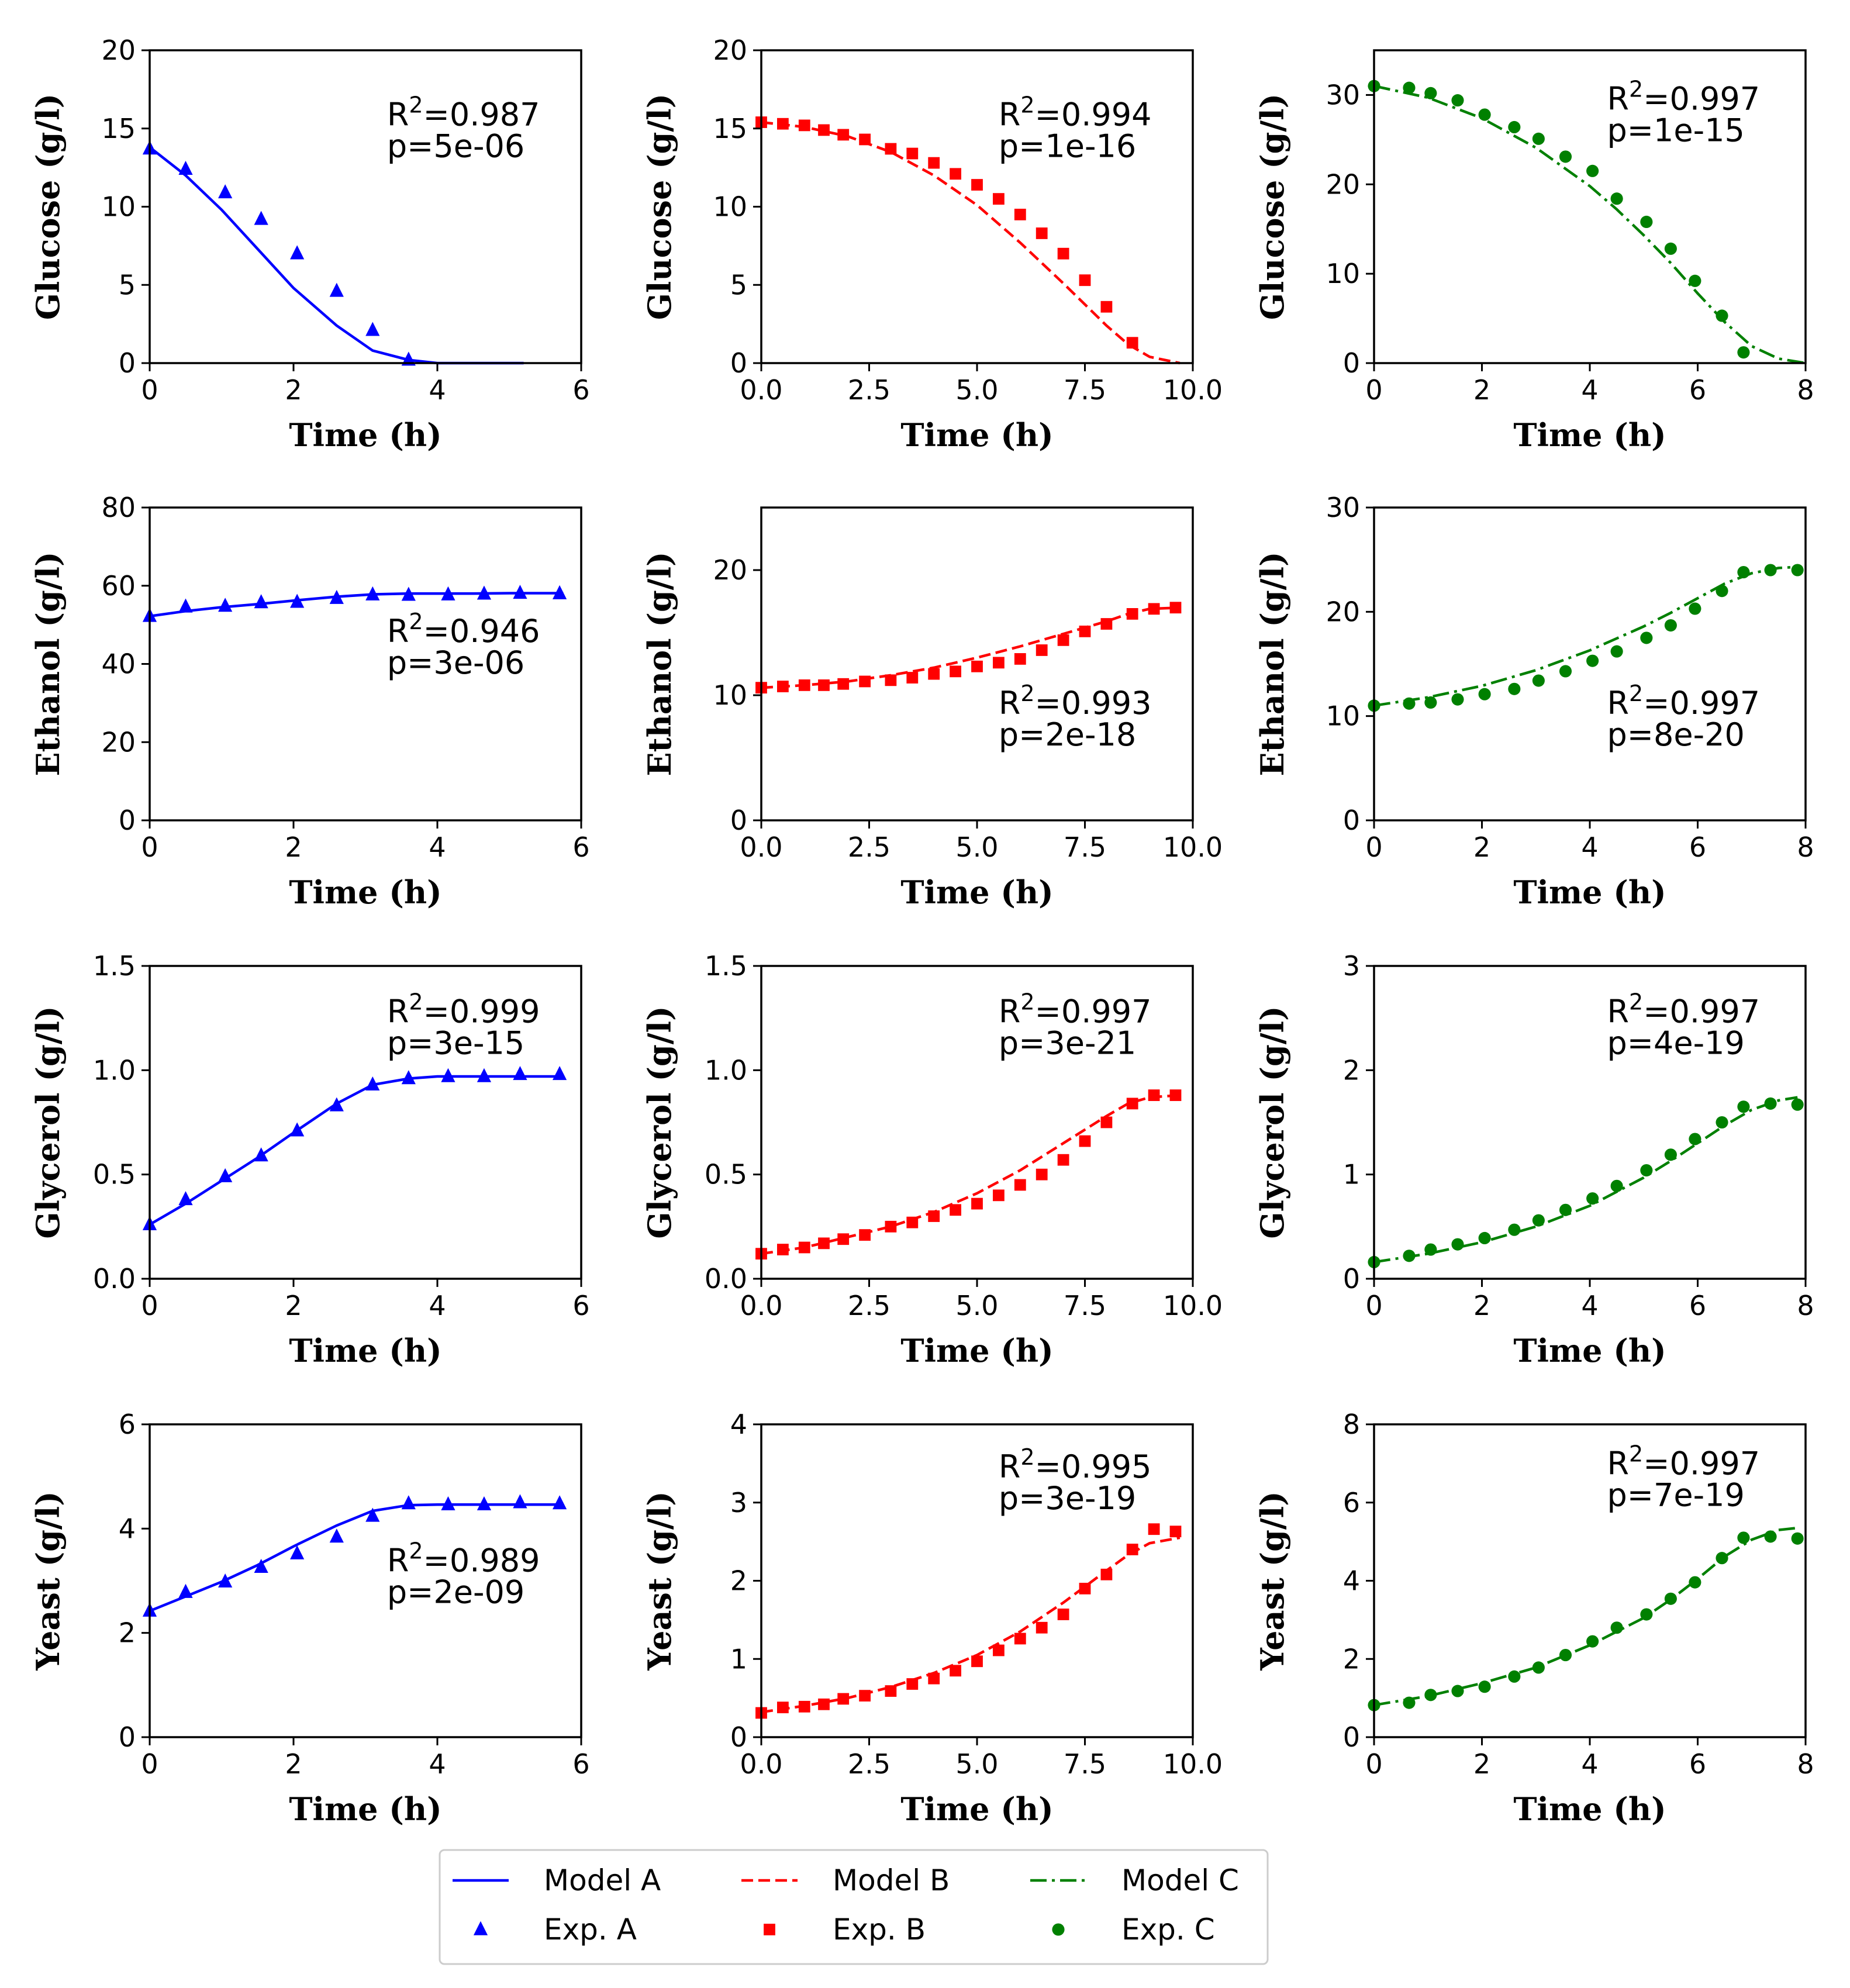  Describe the element at coordinates (726, 1070) in the screenshot. I see `y-tick-label: 1.0` at that location.